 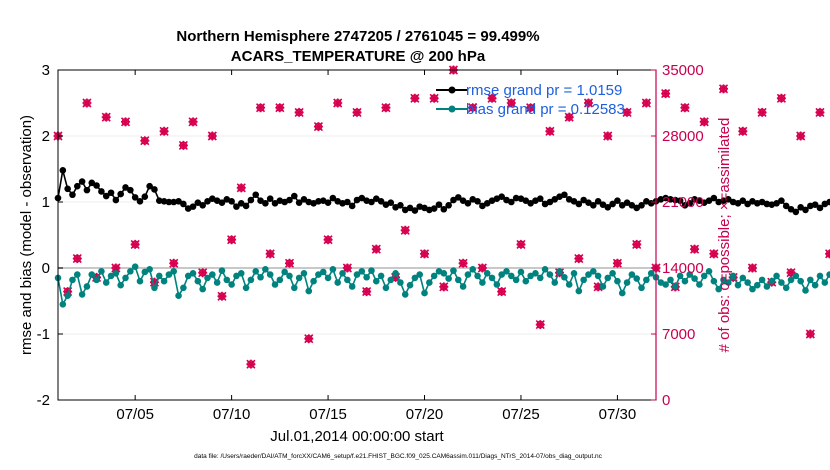 I want to click on y-axis-label-right: # of obs: o=possible; ×=assimilated, so click(x=724, y=235).